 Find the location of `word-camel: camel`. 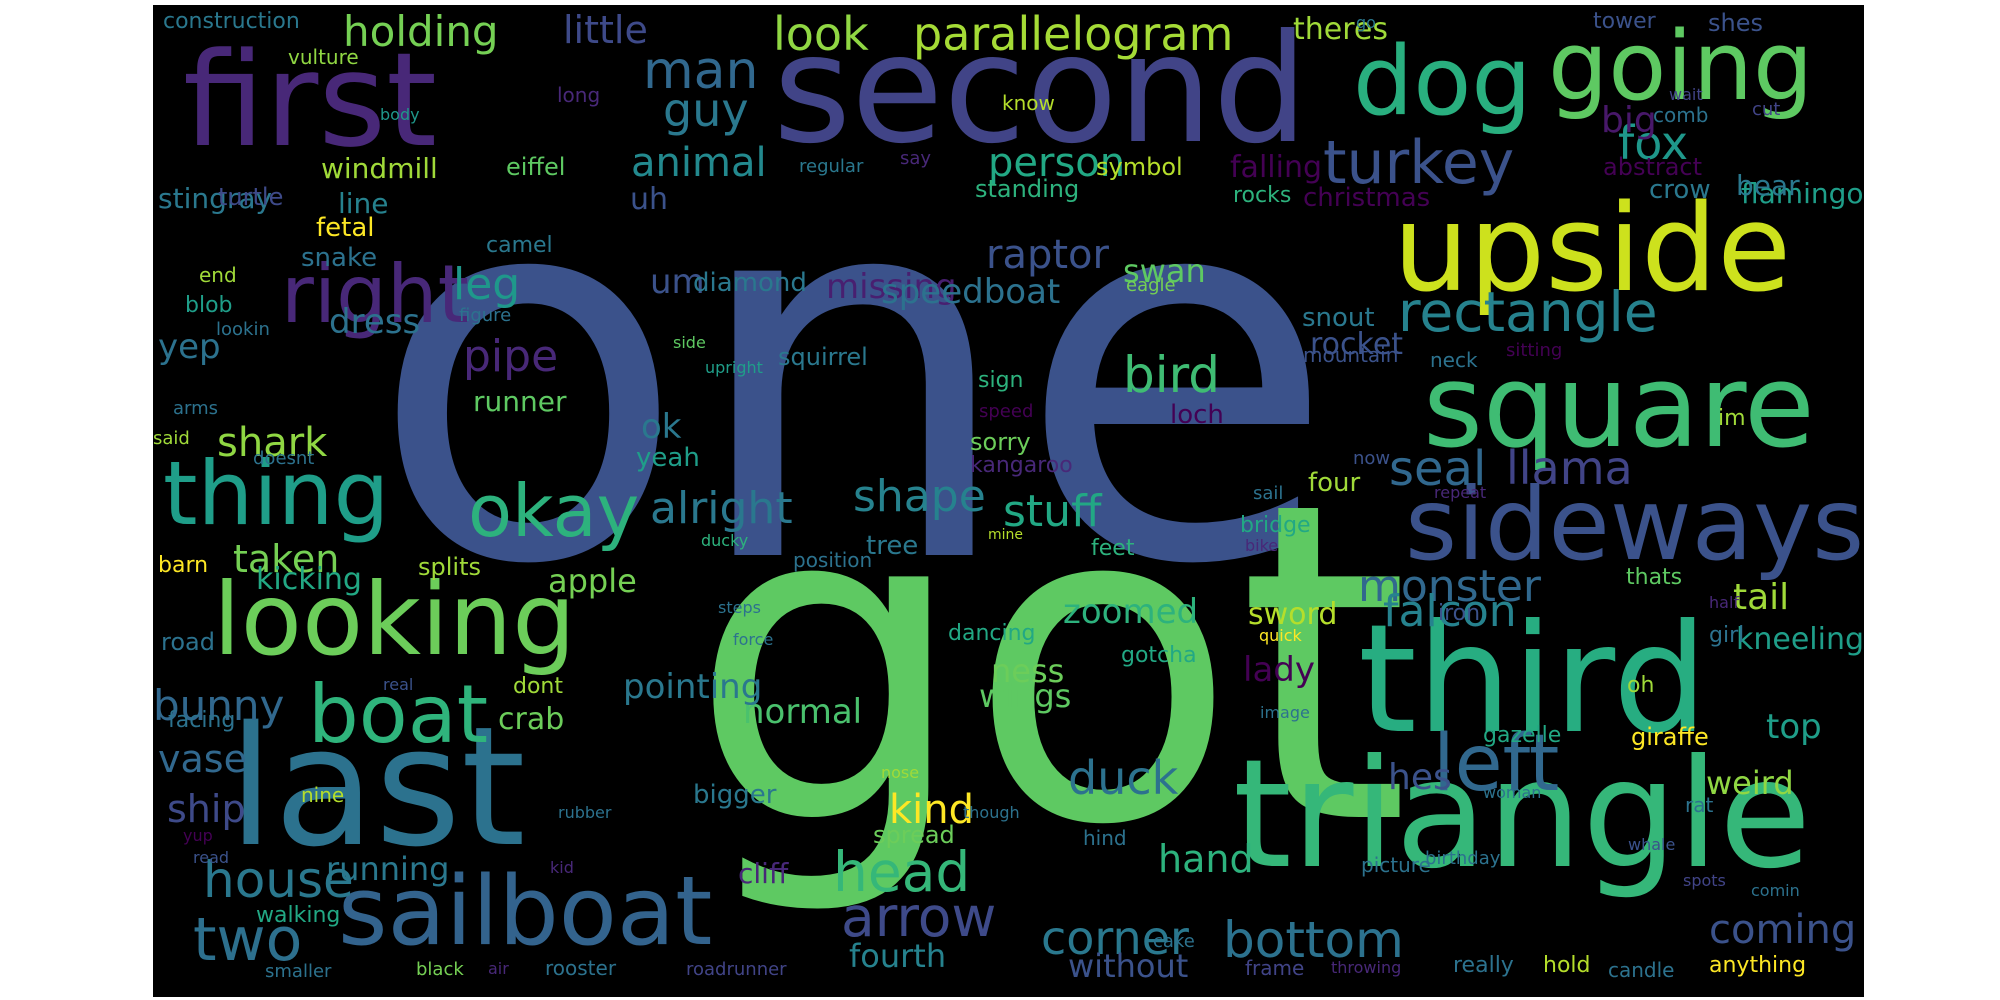

word-camel: camel is located at coordinates (519, 245).